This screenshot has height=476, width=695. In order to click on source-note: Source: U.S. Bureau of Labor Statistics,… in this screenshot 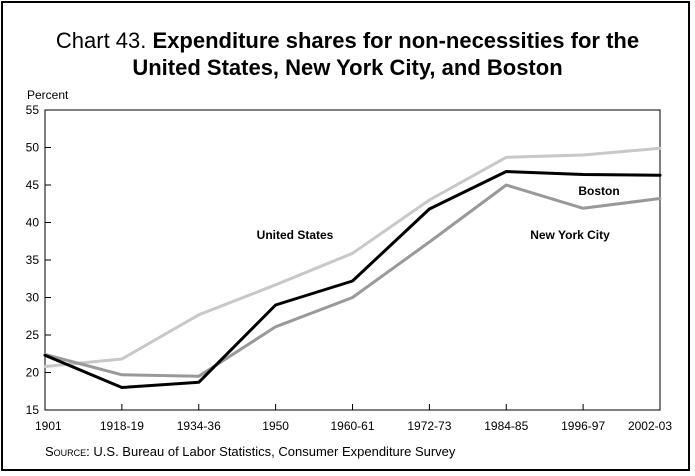, I will do `click(250, 451)`.